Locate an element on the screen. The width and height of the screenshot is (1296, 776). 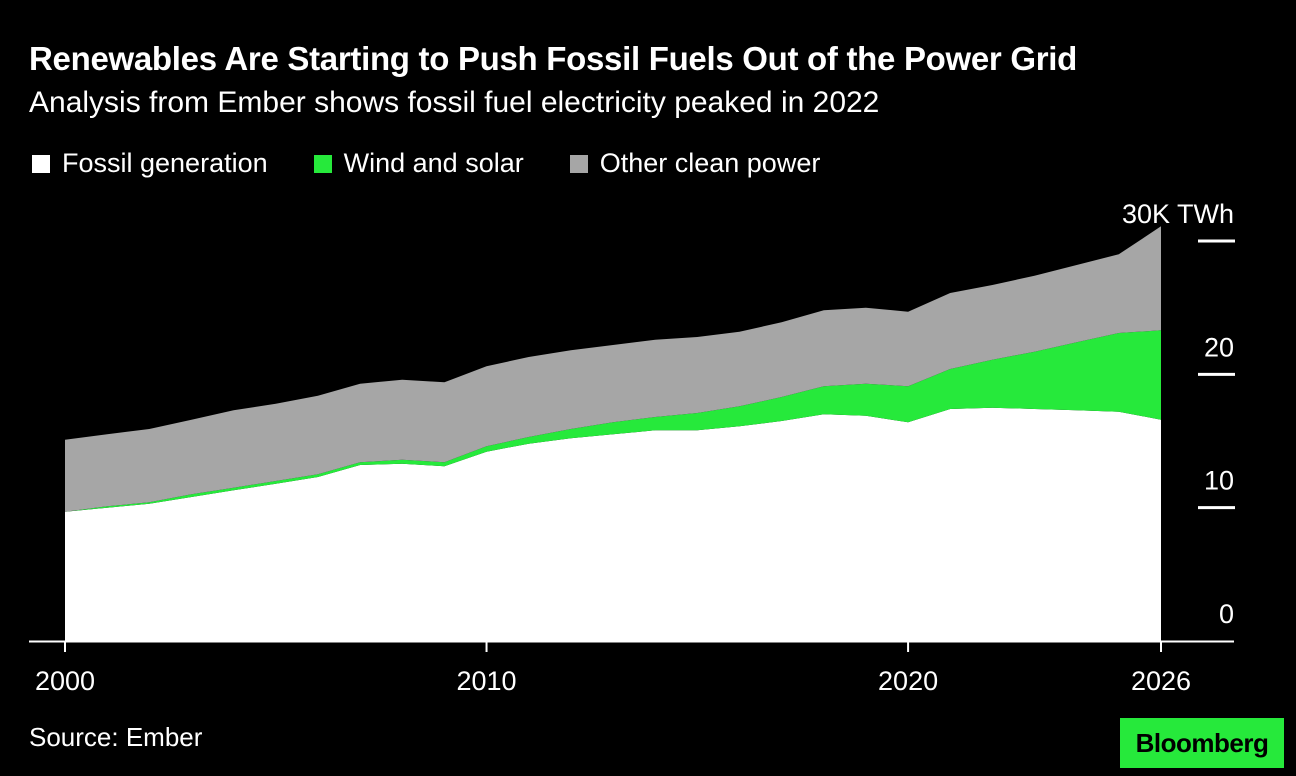
legend-item-other-clean: Other clean power is located at coordinates (695, 163).